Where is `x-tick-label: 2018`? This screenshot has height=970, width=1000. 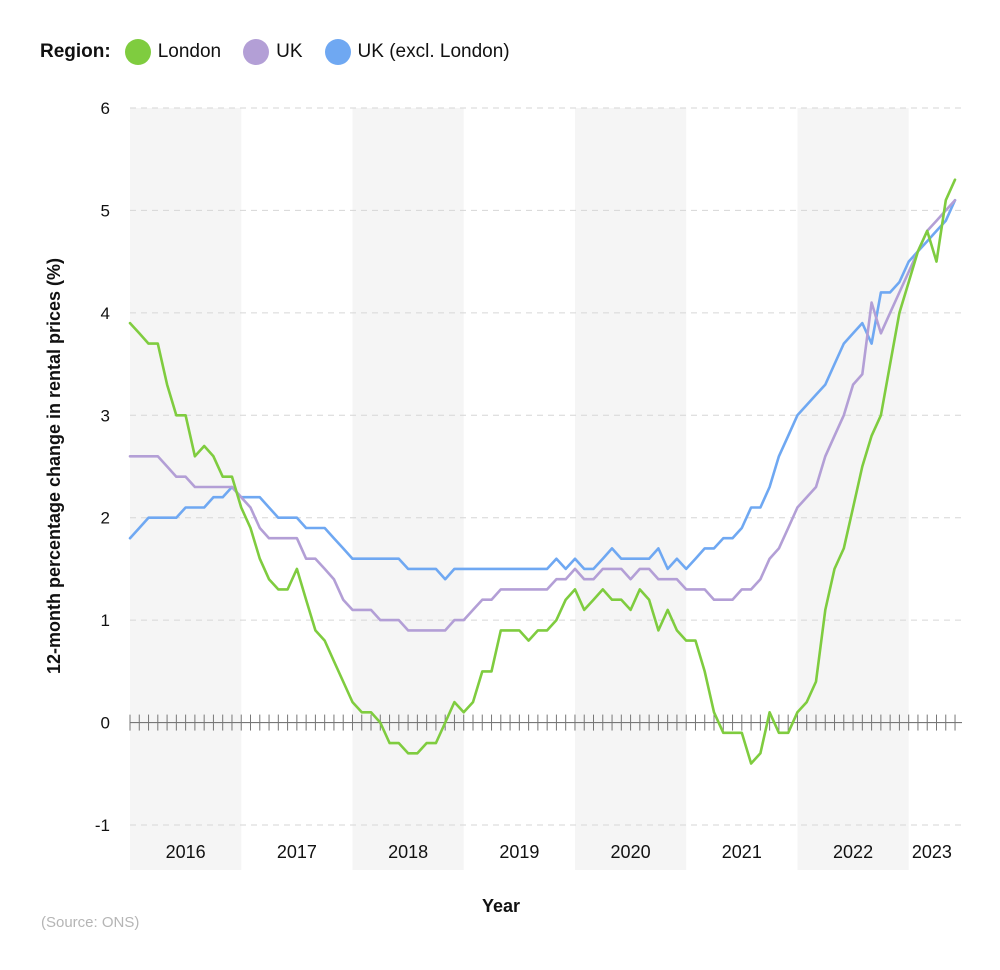
x-tick-label: 2018 is located at coordinates (408, 852).